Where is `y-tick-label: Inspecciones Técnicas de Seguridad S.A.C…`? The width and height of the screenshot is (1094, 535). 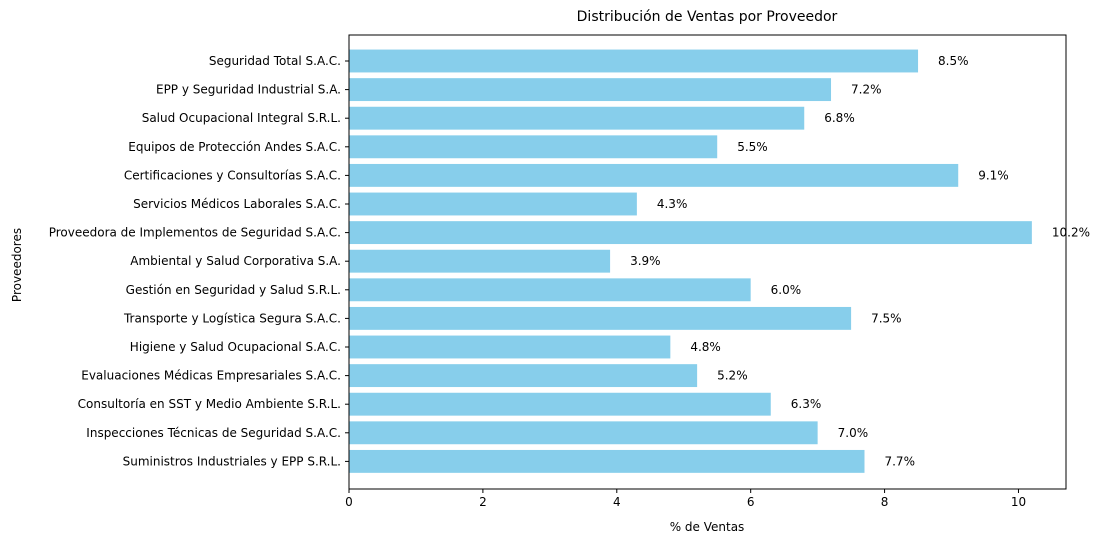 y-tick-label: Inspecciones Técnicas de Seguridad S.A.C… is located at coordinates (213, 433).